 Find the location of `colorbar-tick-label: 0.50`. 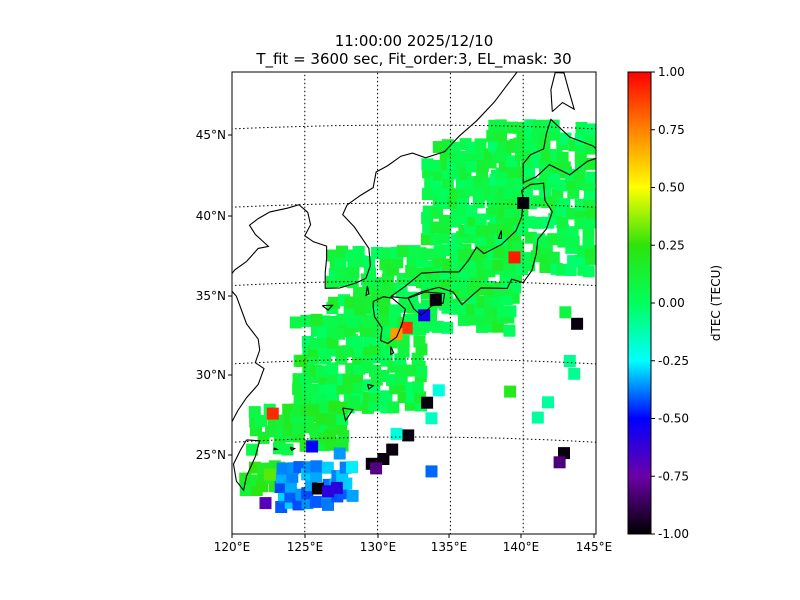

colorbar-tick-label: 0.50 is located at coordinates (671, 188).